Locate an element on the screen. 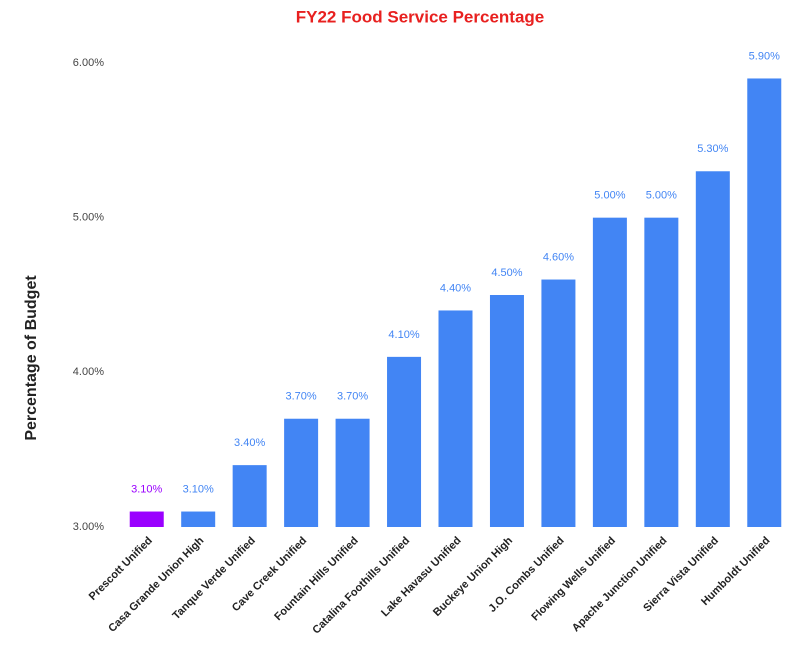 This screenshot has width=794, height=663. value-label: 4.10% is located at coordinates (403, 335).